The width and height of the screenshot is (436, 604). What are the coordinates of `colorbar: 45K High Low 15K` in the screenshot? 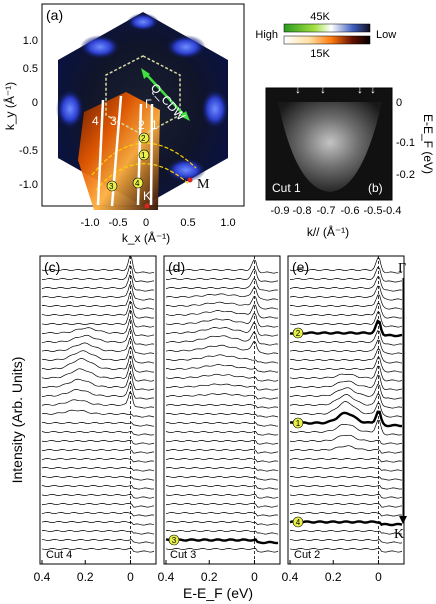 It's located at (325, 35).